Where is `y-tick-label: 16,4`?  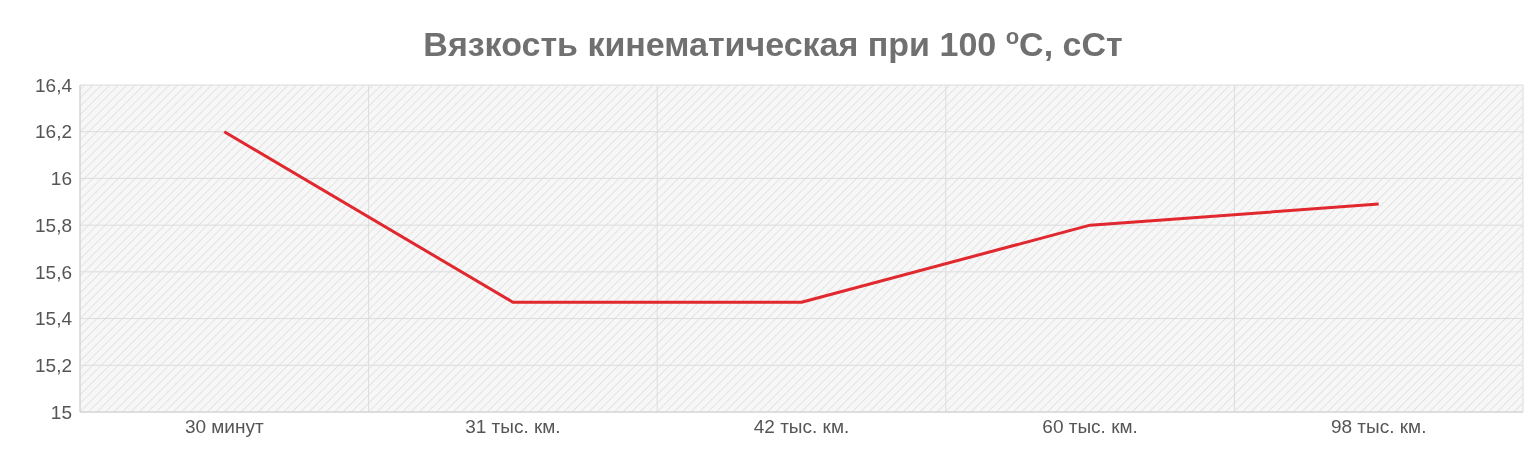 y-tick-label: 16,4 is located at coordinates (54, 85).